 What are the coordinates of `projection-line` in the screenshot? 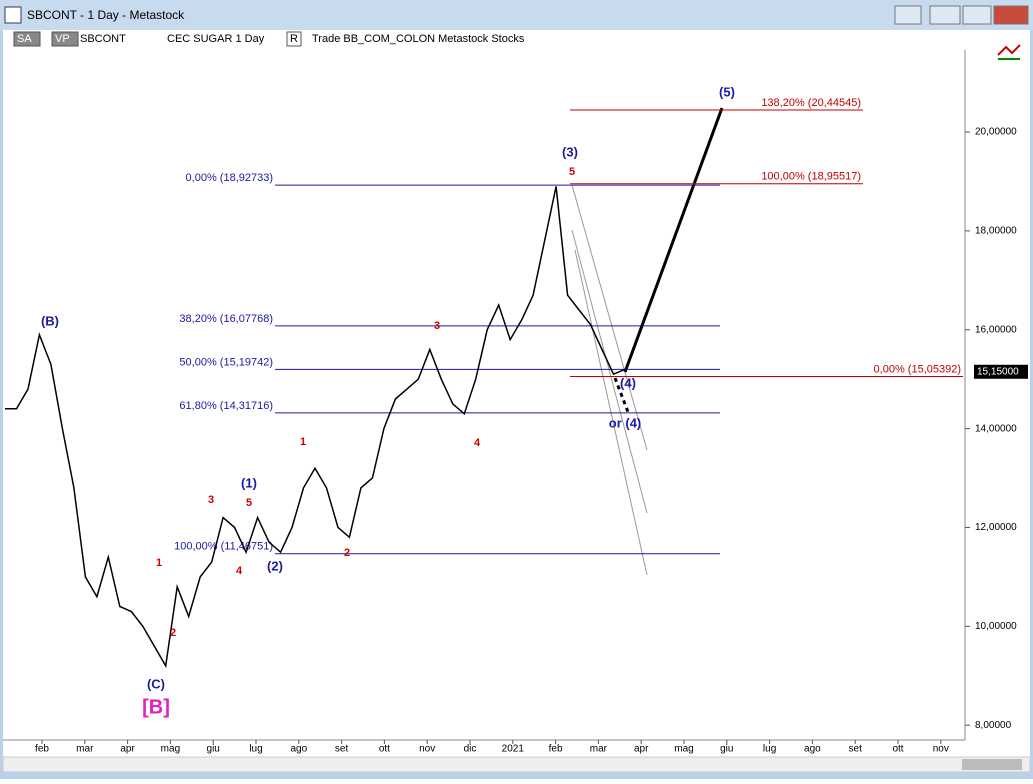 It's located at (673, 240).